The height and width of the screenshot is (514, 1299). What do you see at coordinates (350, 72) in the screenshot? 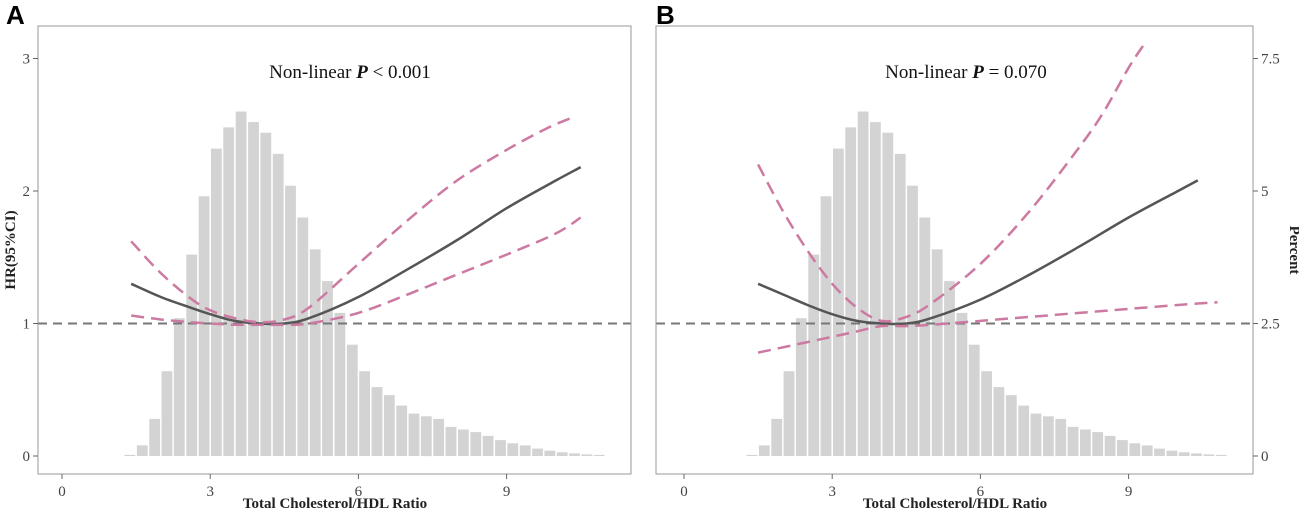
I see `panel-a-annotation: Non-linear P < 0.001` at bounding box center [350, 72].